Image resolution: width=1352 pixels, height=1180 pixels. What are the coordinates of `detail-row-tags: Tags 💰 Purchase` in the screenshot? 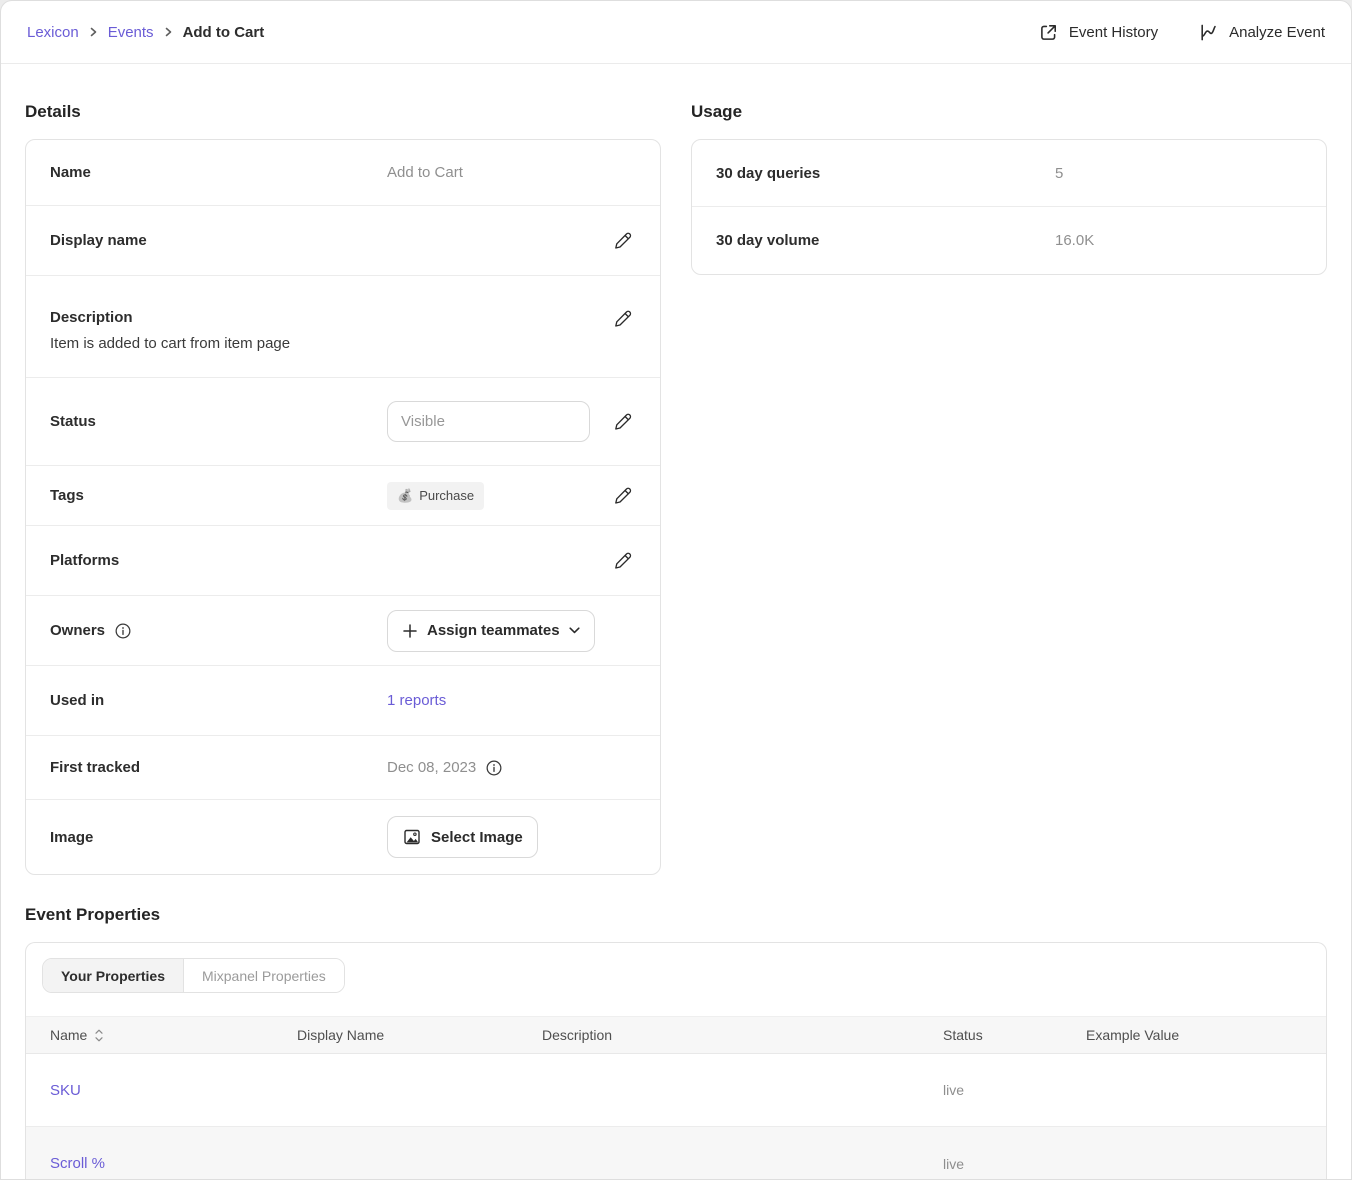 It's located at (343, 496).